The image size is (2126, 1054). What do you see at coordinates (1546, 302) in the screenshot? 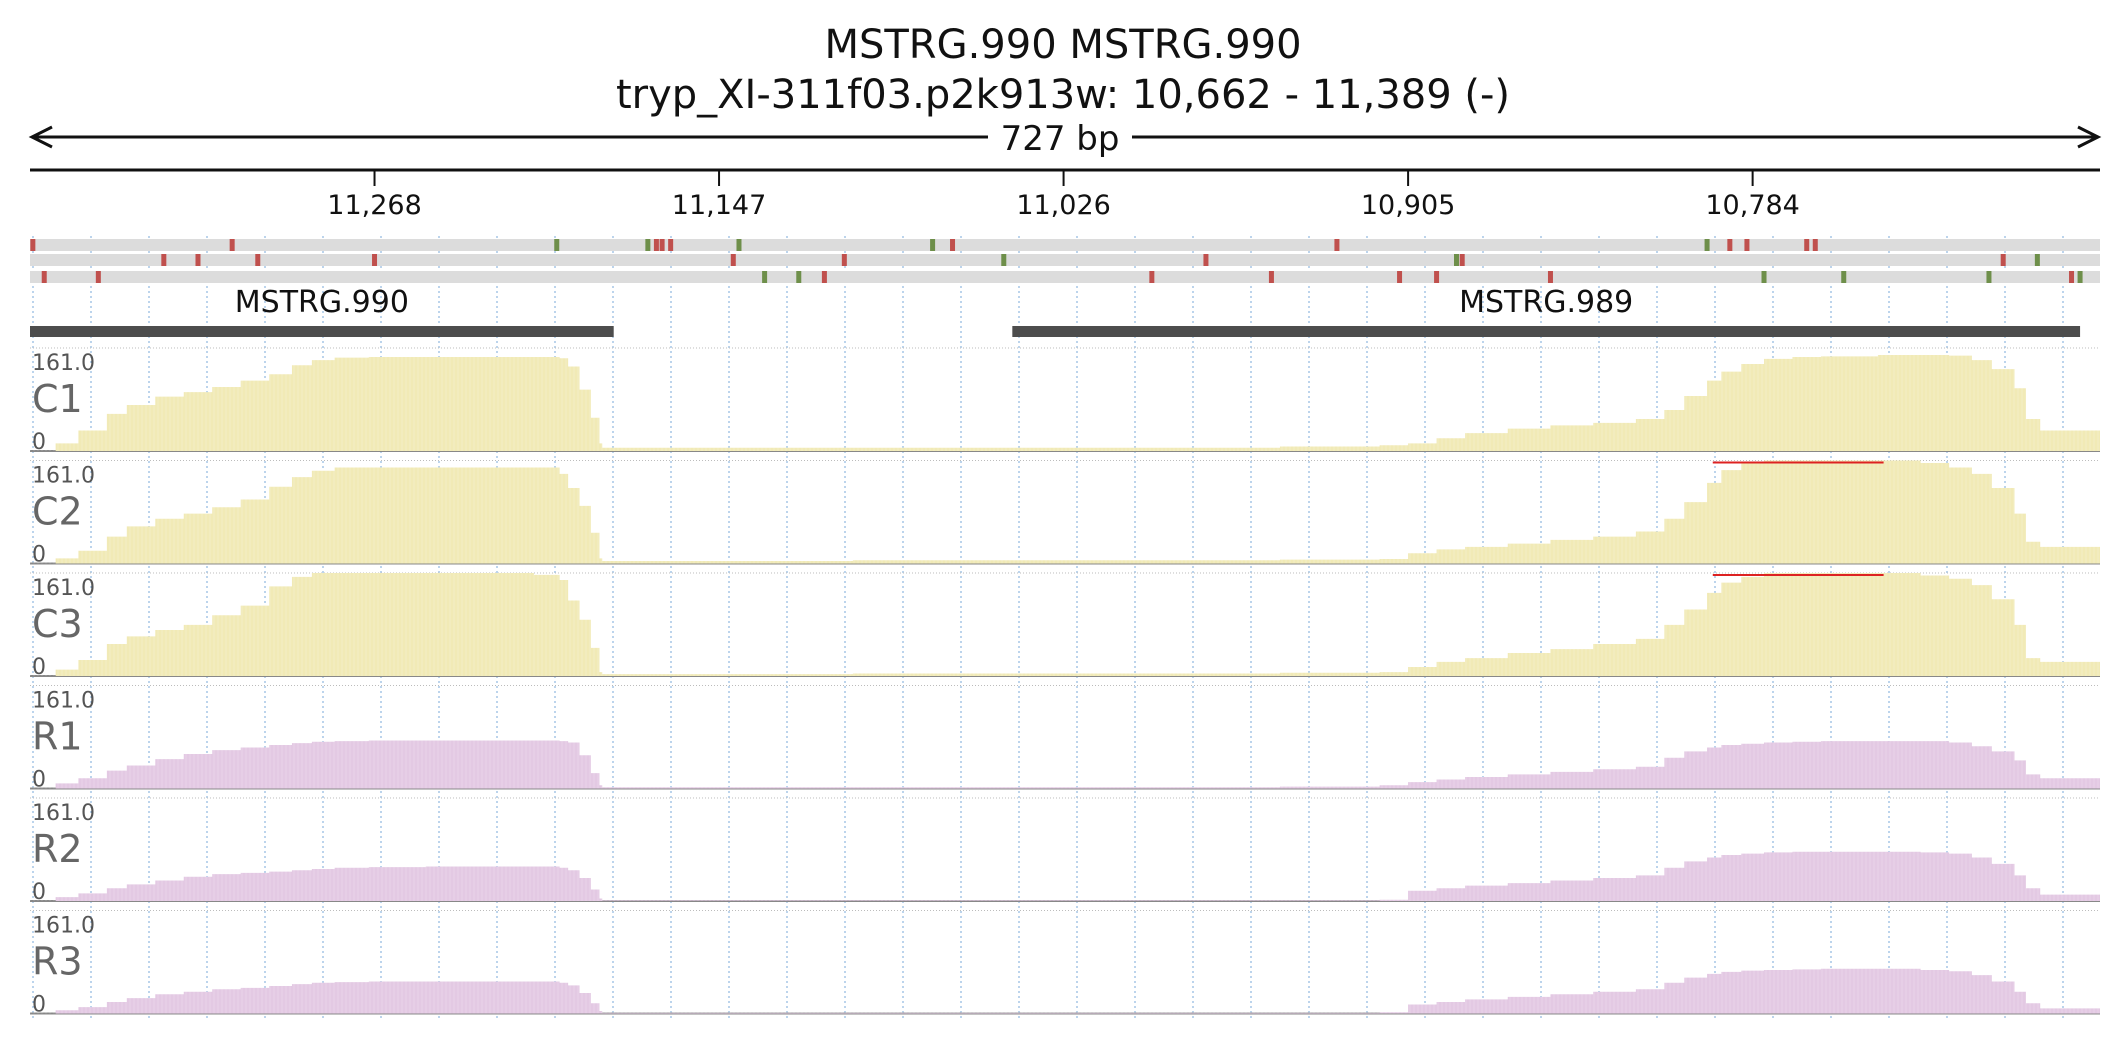
I see `gene-label: MSTRG.989` at bounding box center [1546, 302].